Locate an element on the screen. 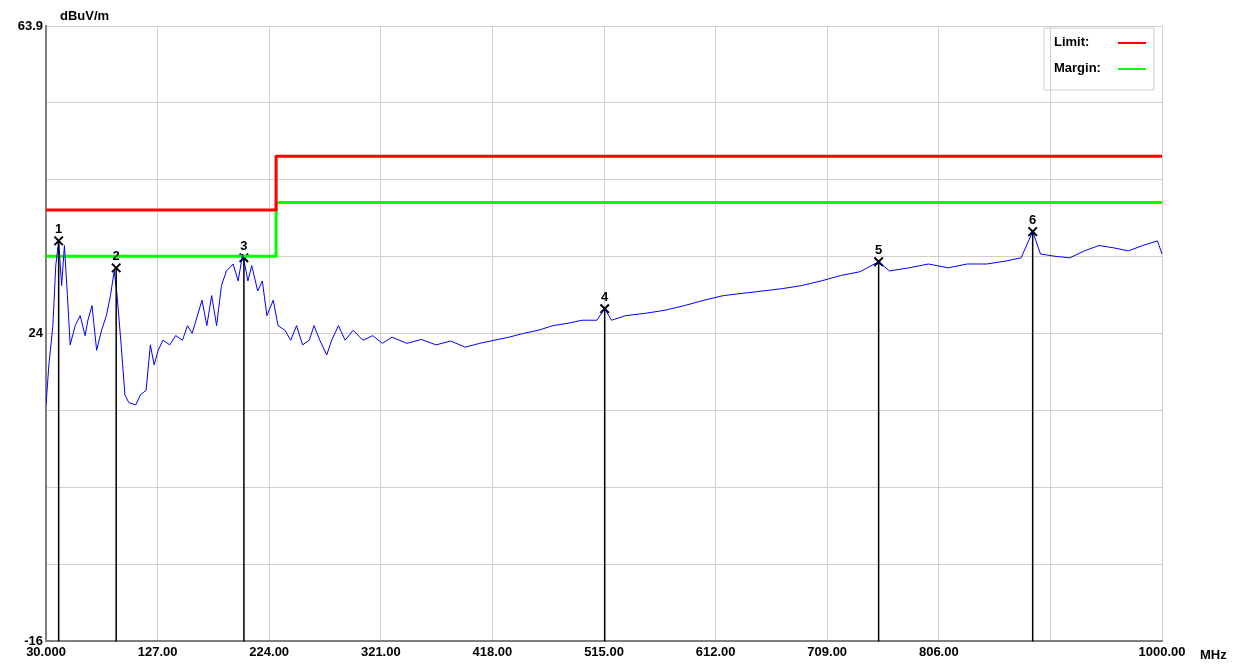 This screenshot has height=671, width=1240. annotation: 3 is located at coordinates (244, 245).